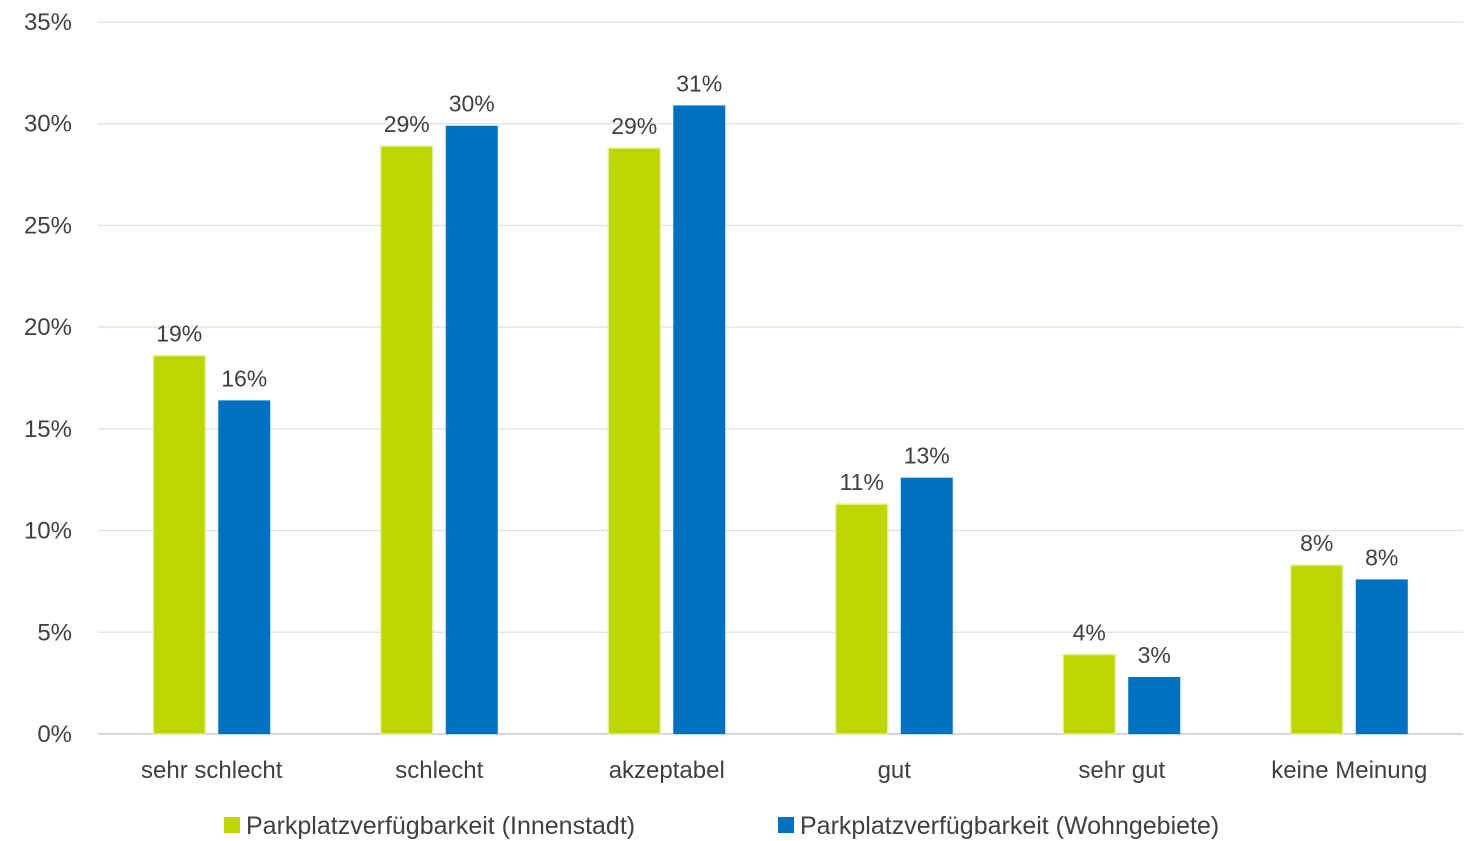 This screenshot has height=841, width=1466. I want to click on x-tick-label: gut, so click(895, 770).